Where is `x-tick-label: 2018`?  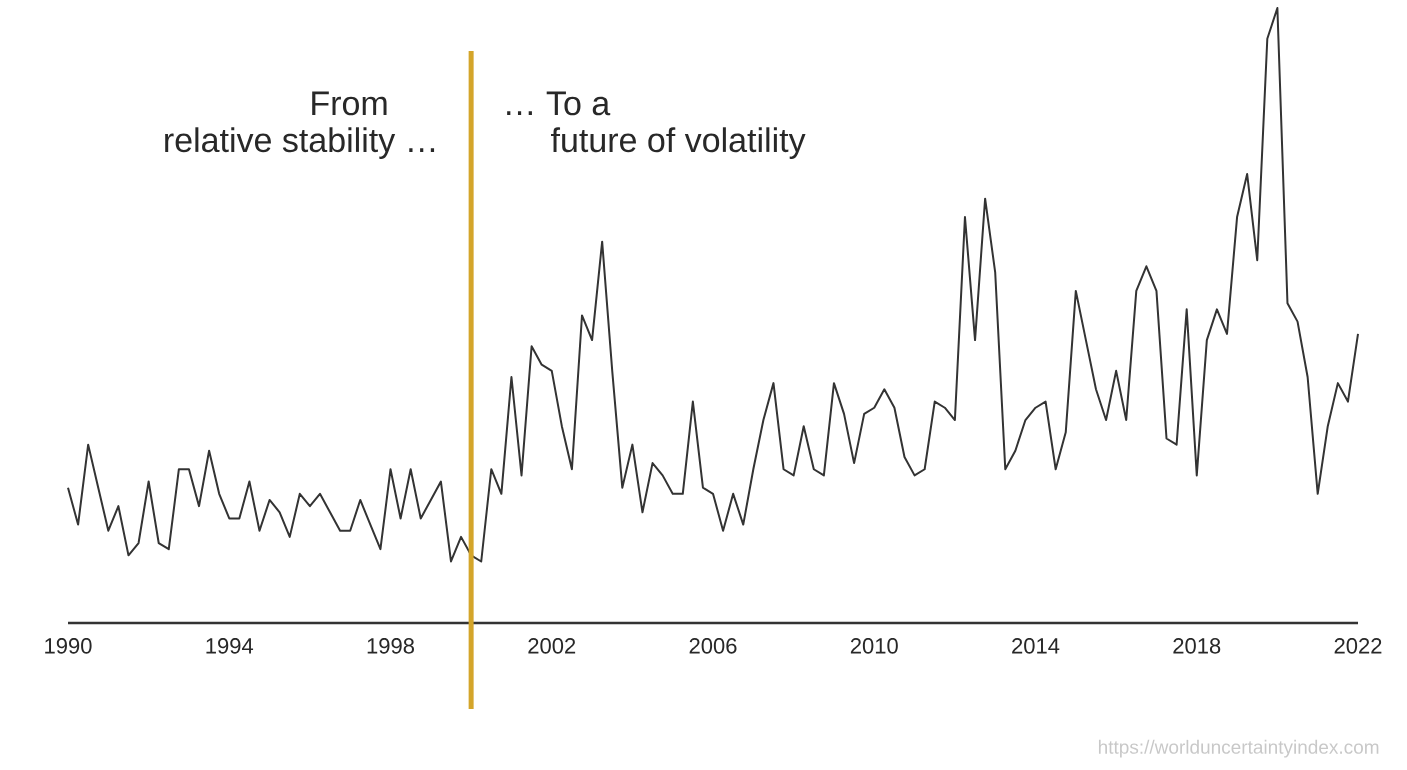 x-tick-label: 2018 is located at coordinates (1197, 646).